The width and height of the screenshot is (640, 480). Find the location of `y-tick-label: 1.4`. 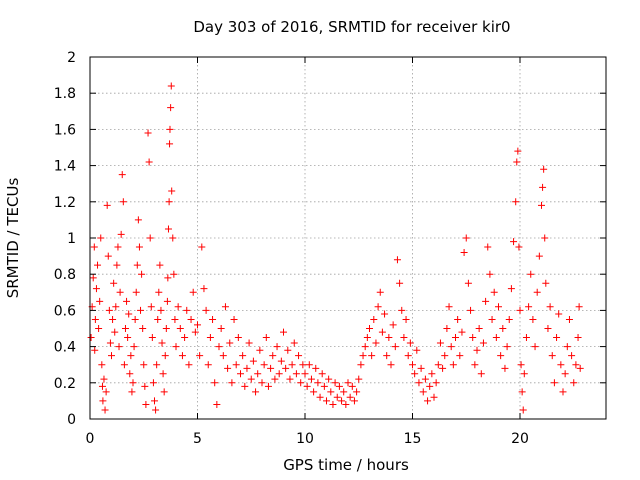

y-tick-label: 1.4 is located at coordinates (65, 167).